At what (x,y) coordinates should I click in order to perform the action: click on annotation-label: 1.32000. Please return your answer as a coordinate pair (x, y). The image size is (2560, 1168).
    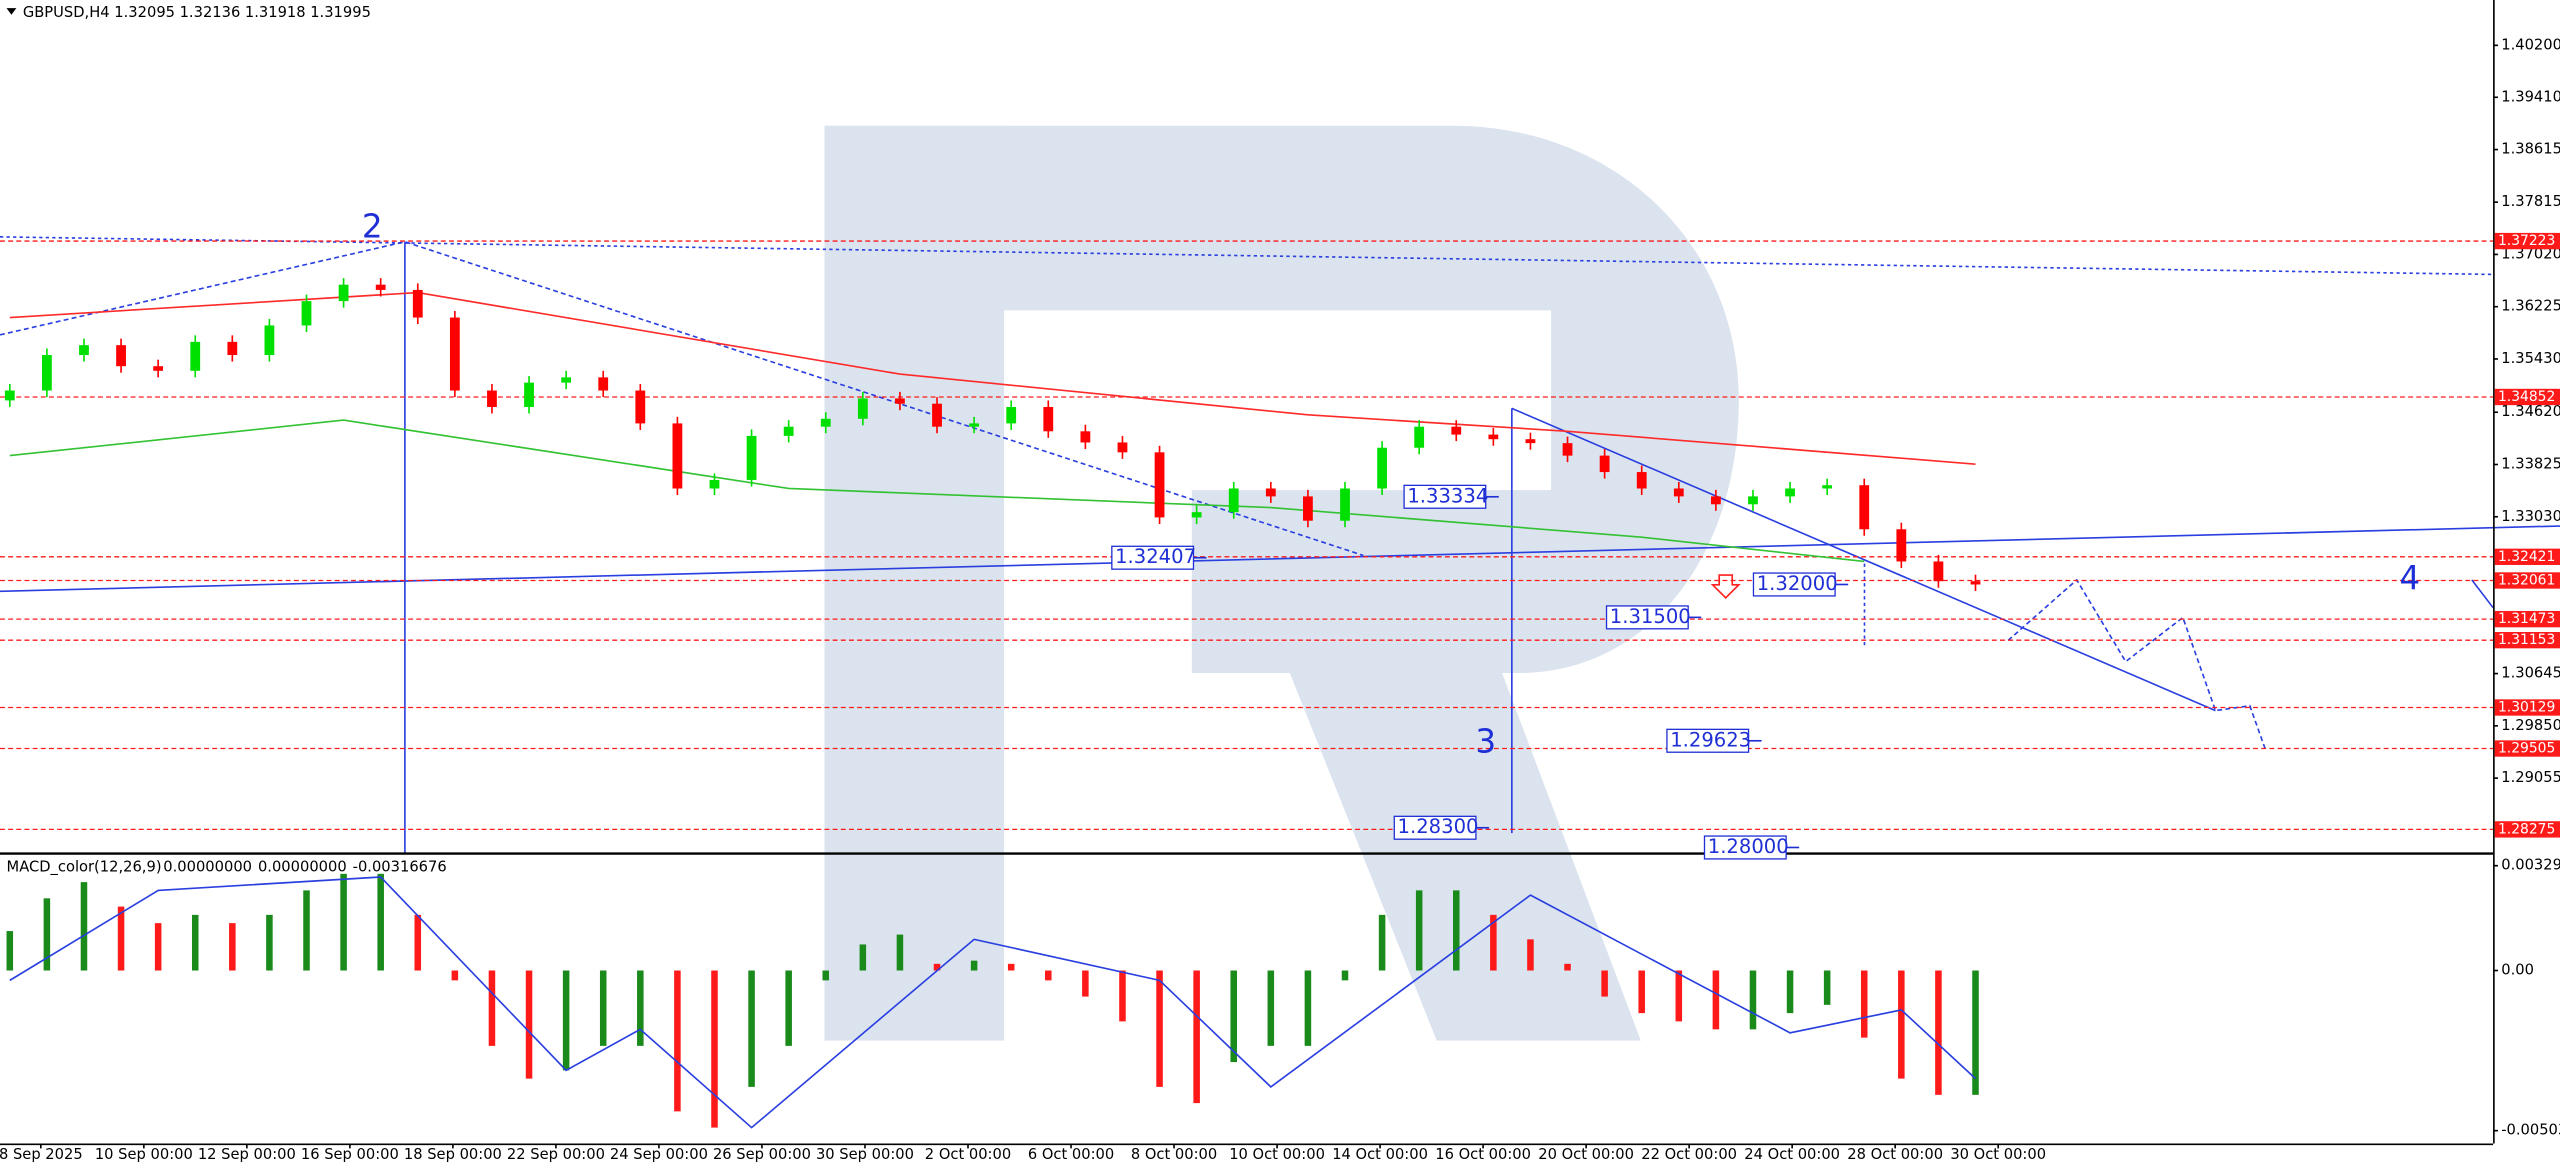
    Looking at the image, I should click on (1797, 583).